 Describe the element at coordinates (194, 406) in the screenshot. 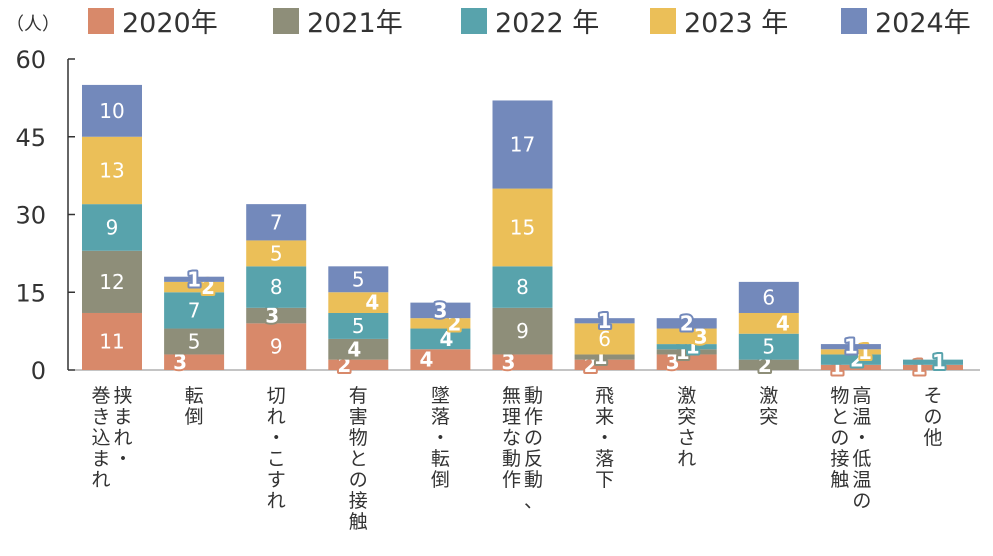

I see `category-label: 転倒` at that location.